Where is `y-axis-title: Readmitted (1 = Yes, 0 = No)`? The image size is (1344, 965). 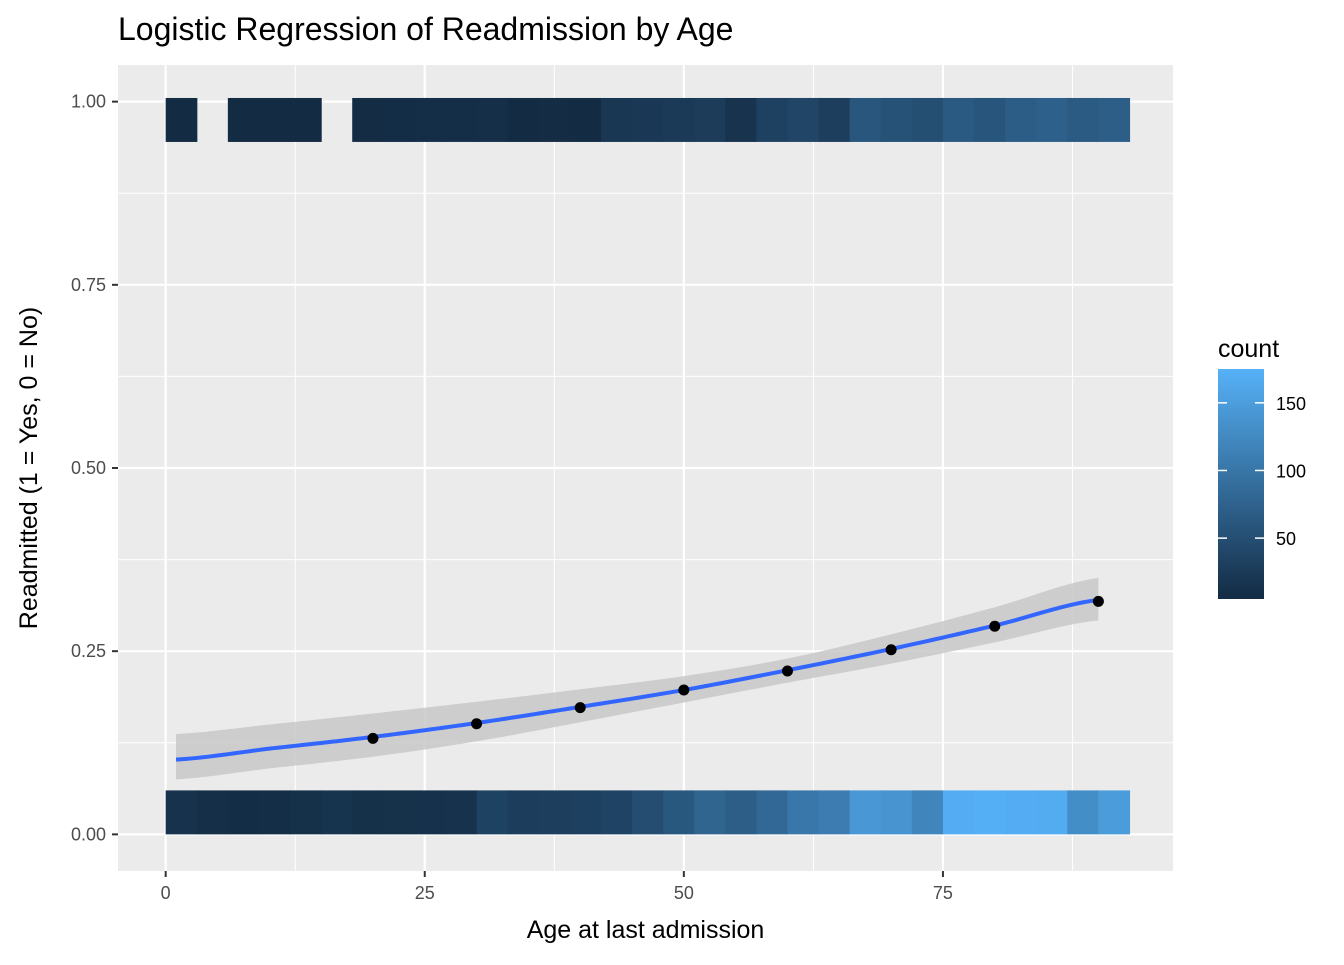 y-axis-title: Readmitted (1 = Yes, 0 = No) is located at coordinates (29, 468).